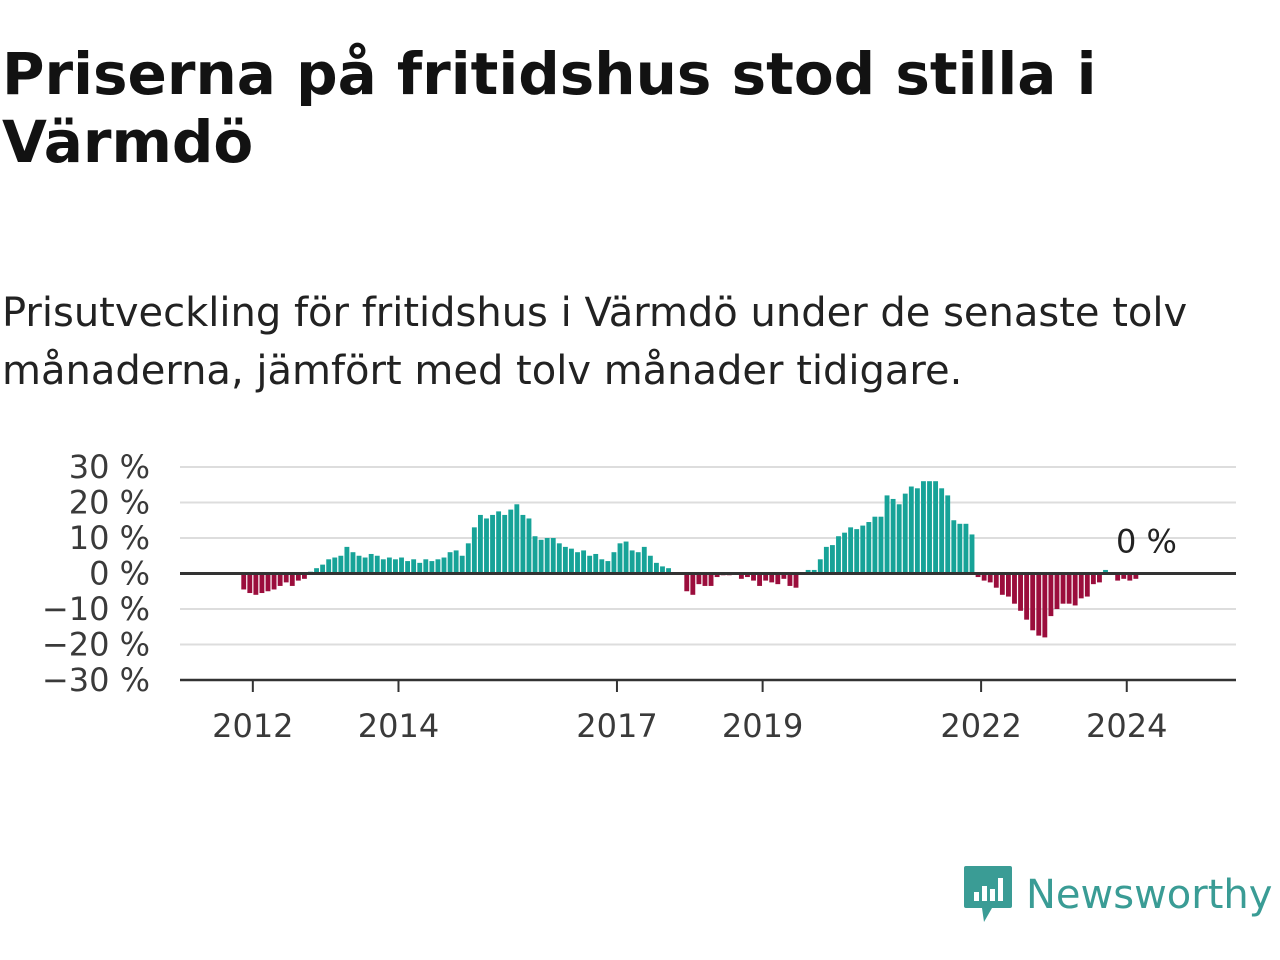  I want to click on brand-logo: Newsworthy, so click(1117, 895).